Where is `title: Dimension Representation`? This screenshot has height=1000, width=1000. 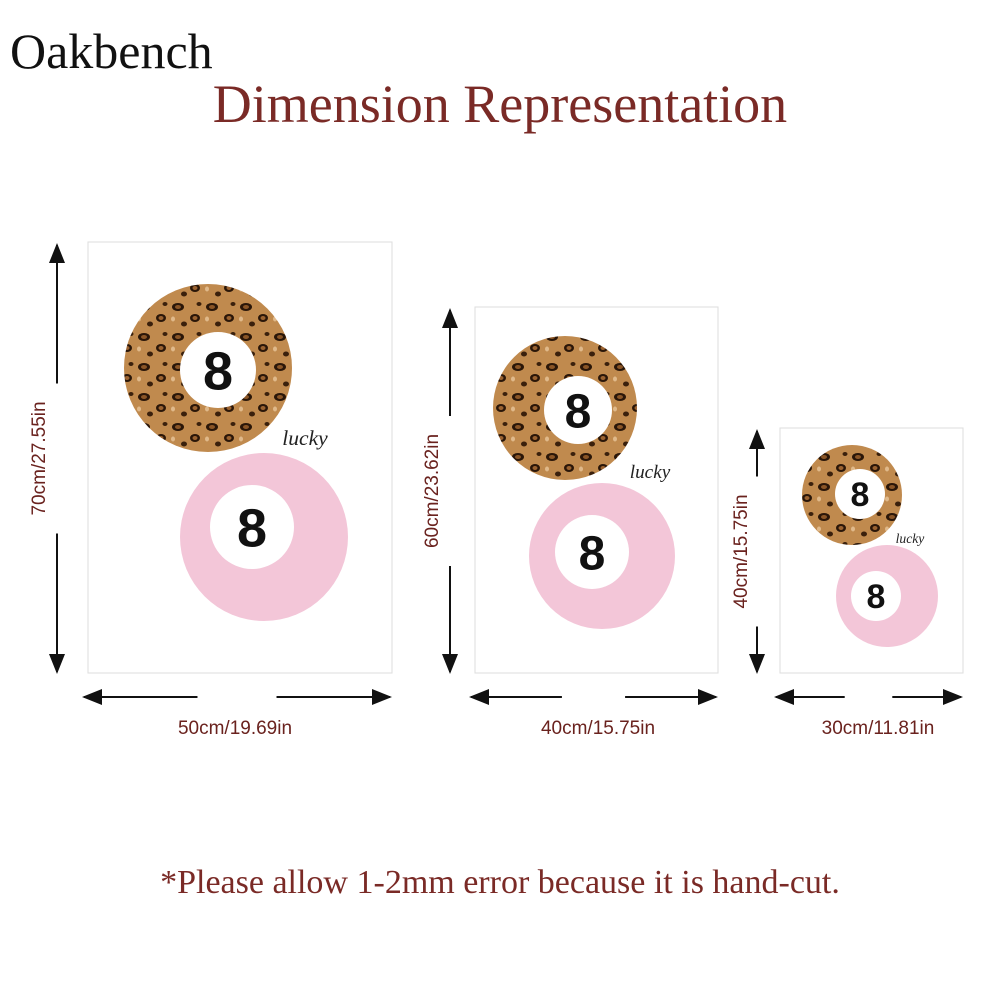
title: Dimension Representation is located at coordinates (500, 104).